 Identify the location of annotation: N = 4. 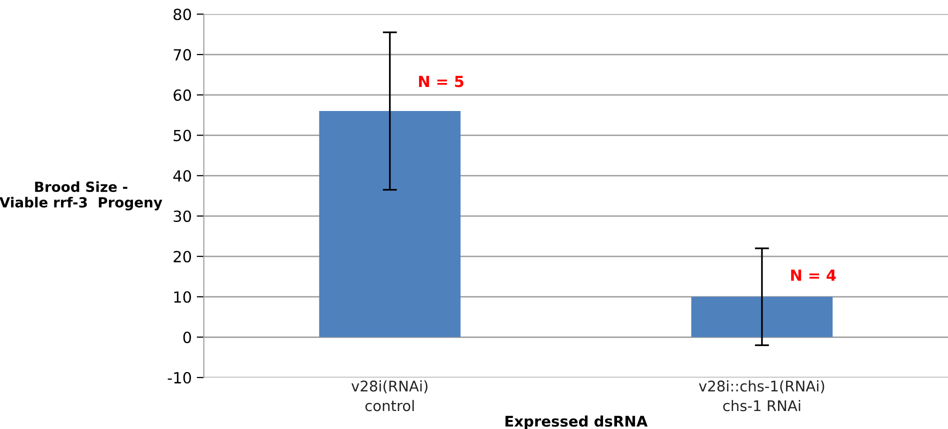
(813, 275).